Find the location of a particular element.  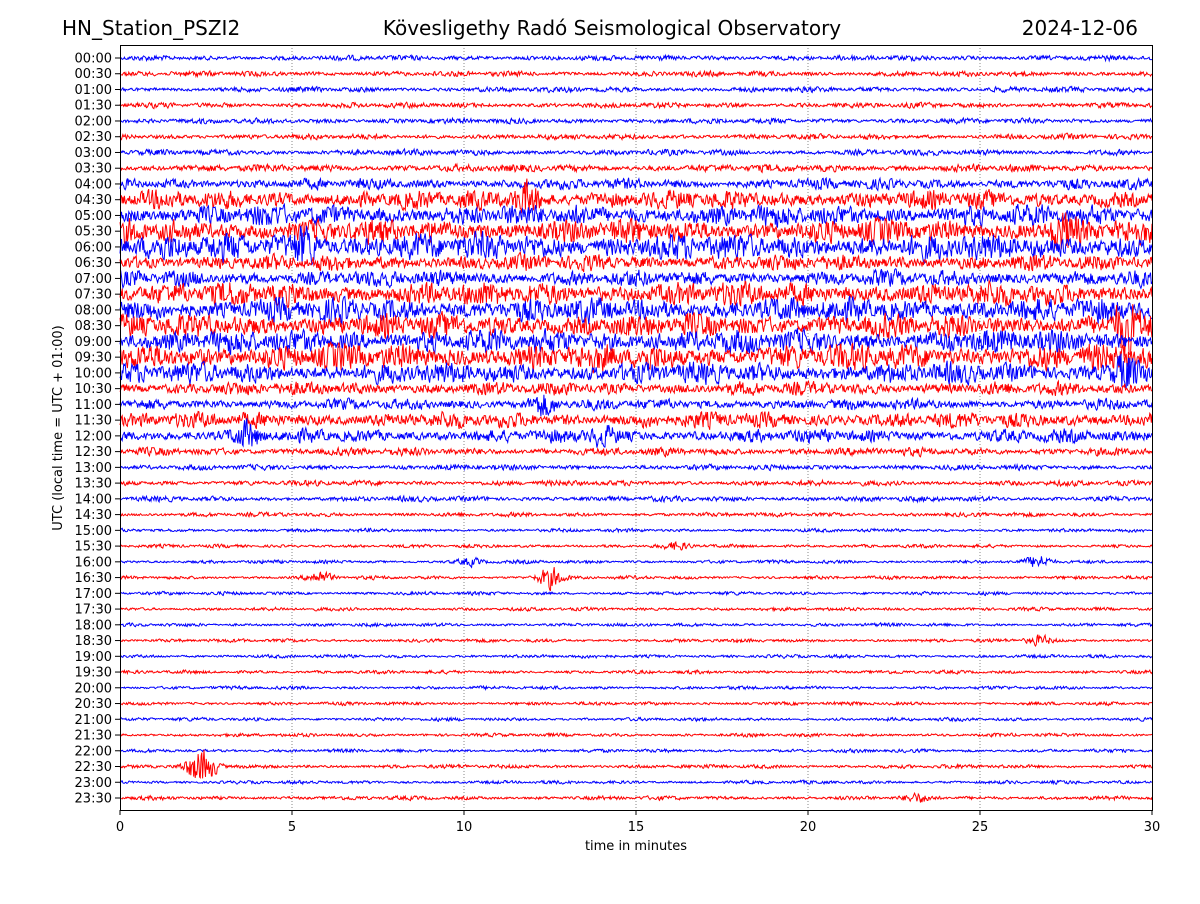

y-tick-label: 13:00 is located at coordinates (93, 468).